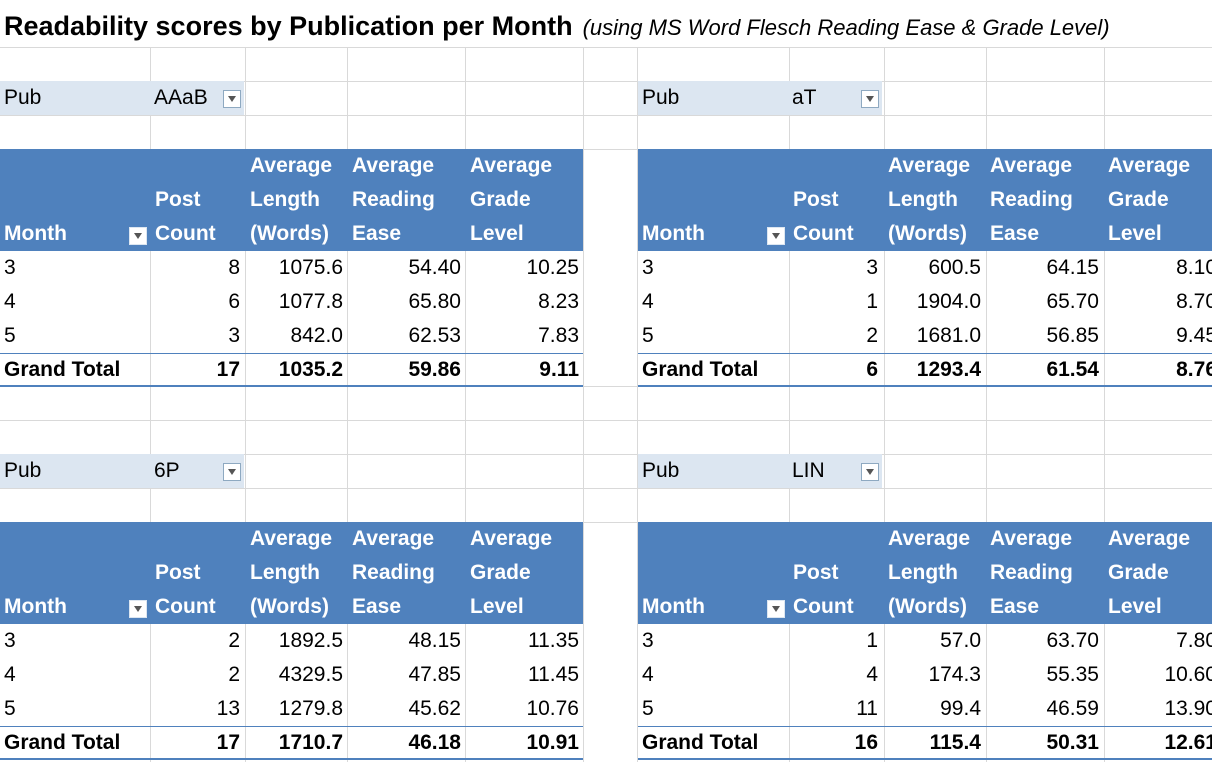  What do you see at coordinates (1138, 572) in the screenshot?
I see `grade-header-line2: Grade` at bounding box center [1138, 572].